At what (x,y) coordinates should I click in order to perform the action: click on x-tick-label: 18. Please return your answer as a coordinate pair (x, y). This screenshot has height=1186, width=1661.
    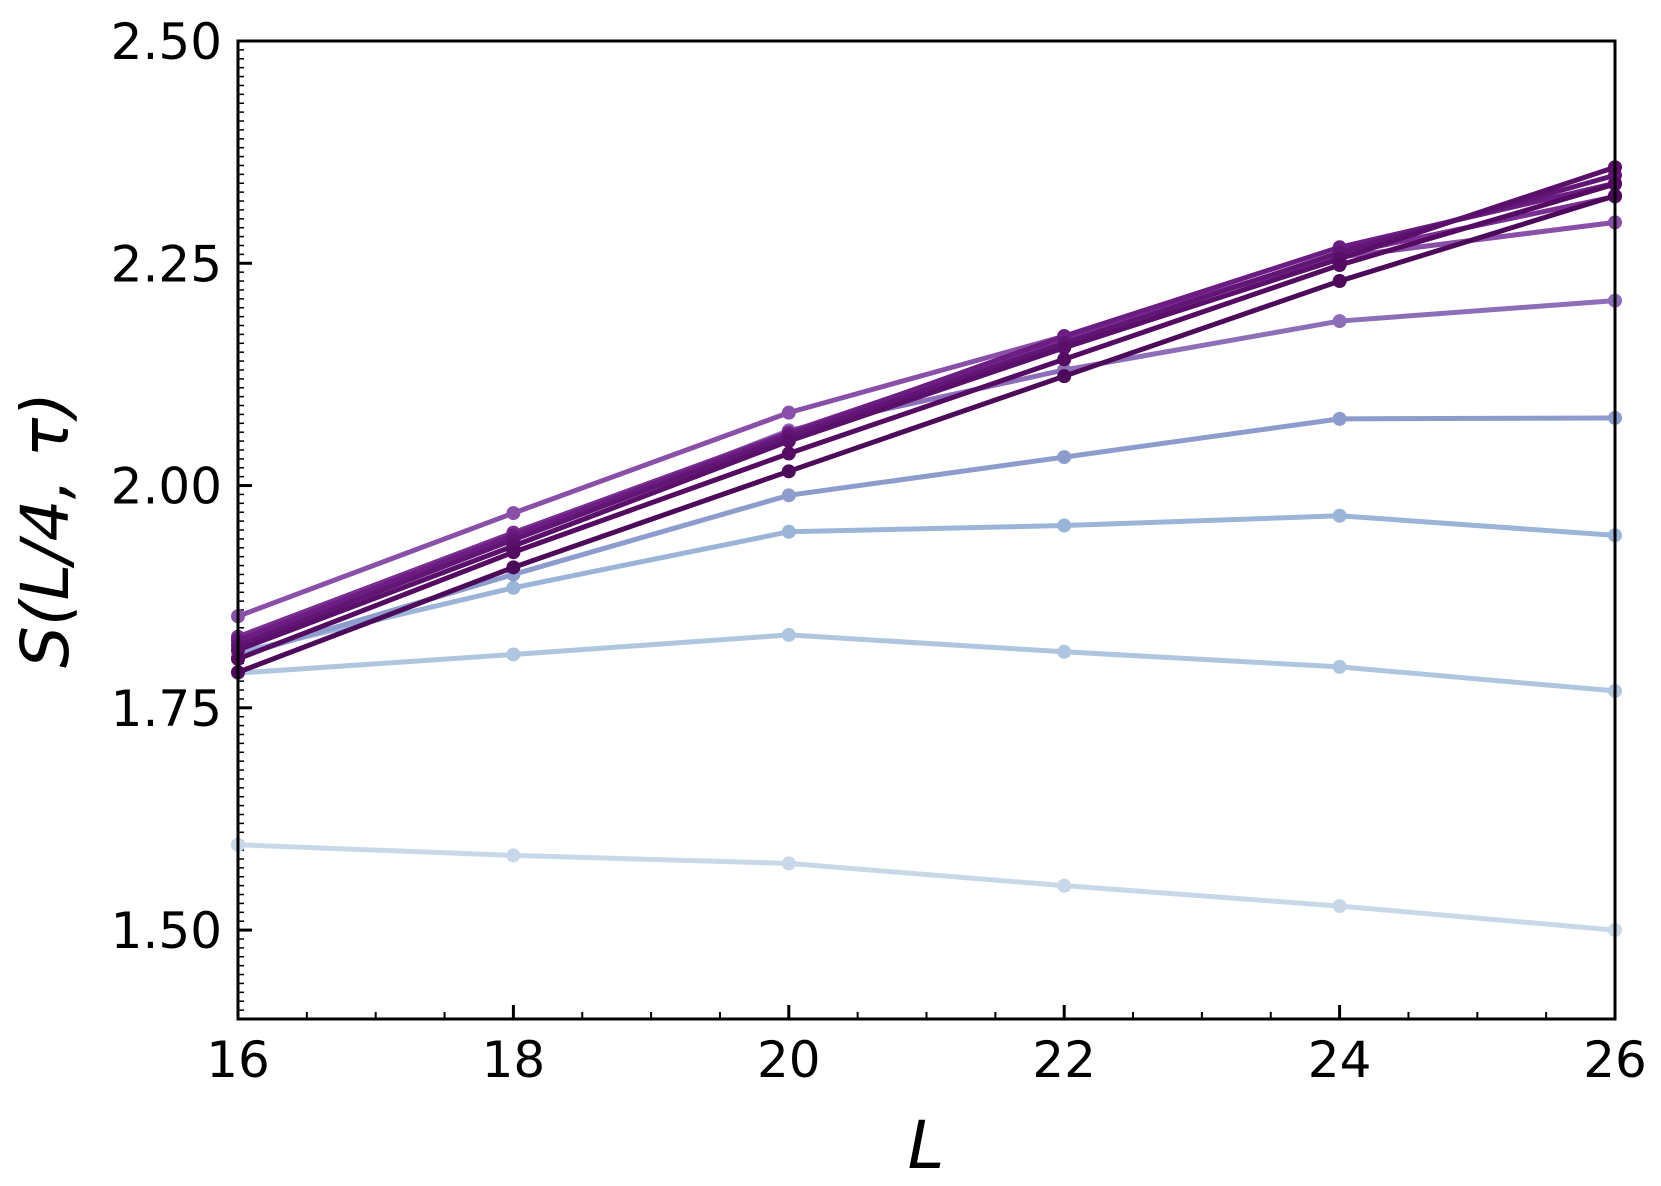
    Looking at the image, I should click on (514, 1060).